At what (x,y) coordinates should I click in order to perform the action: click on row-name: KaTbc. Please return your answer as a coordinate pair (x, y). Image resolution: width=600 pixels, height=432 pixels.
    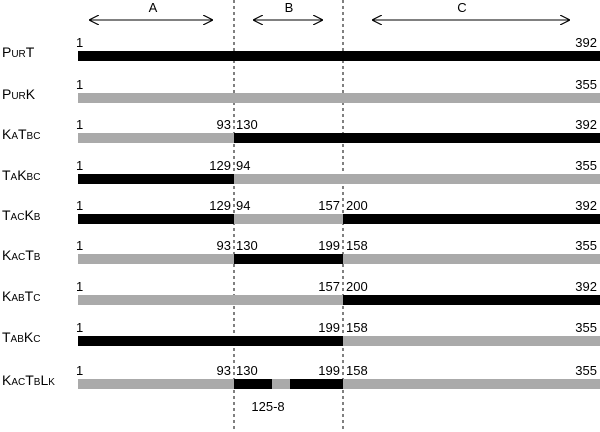
    Looking at the image, I should click on (21, 134).